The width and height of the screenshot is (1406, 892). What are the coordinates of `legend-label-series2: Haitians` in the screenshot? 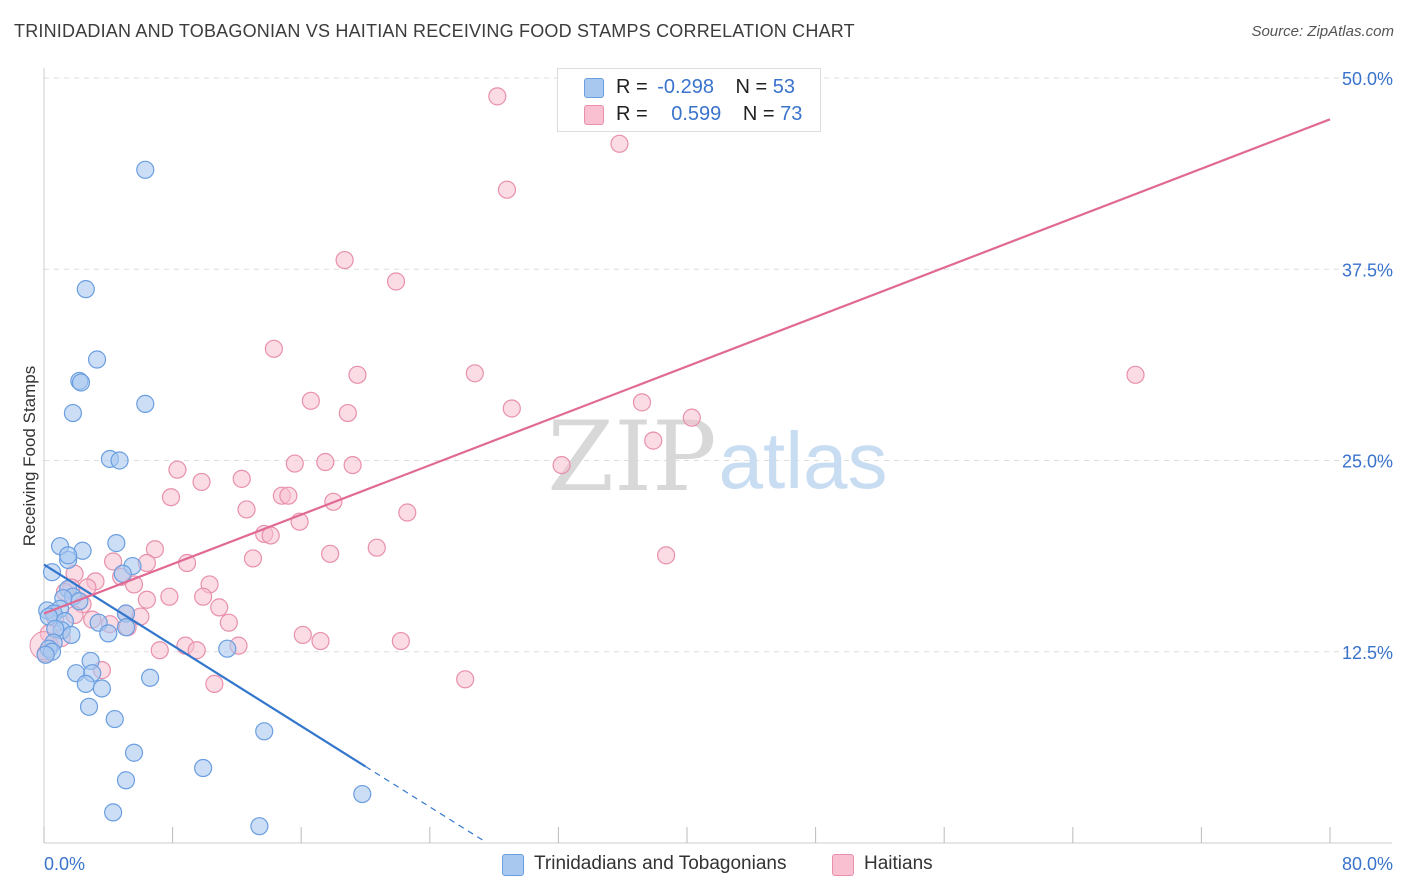 It's located at (898, 863).